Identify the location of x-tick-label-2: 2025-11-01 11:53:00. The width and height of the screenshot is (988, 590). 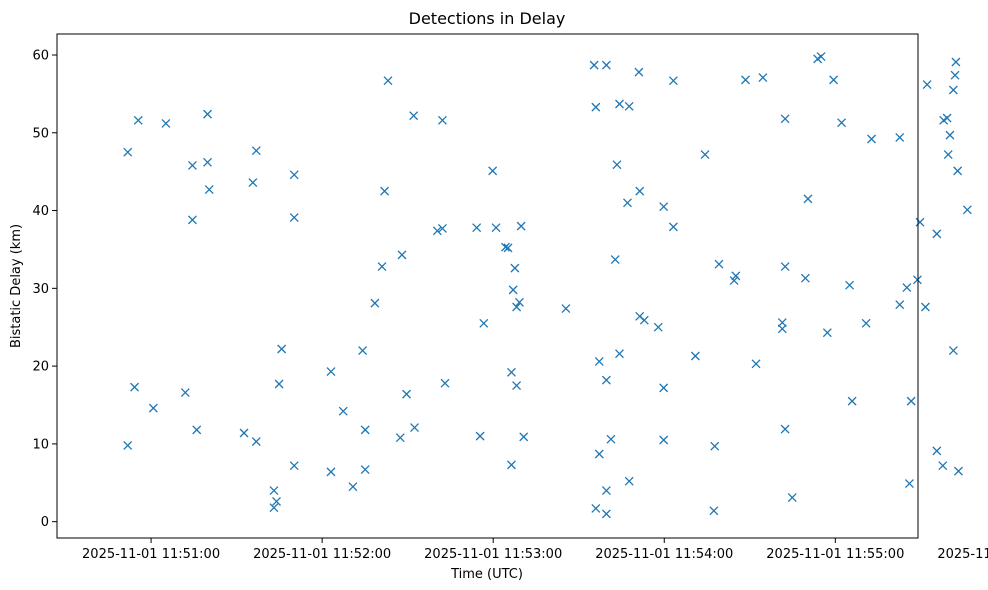
(493, 554).